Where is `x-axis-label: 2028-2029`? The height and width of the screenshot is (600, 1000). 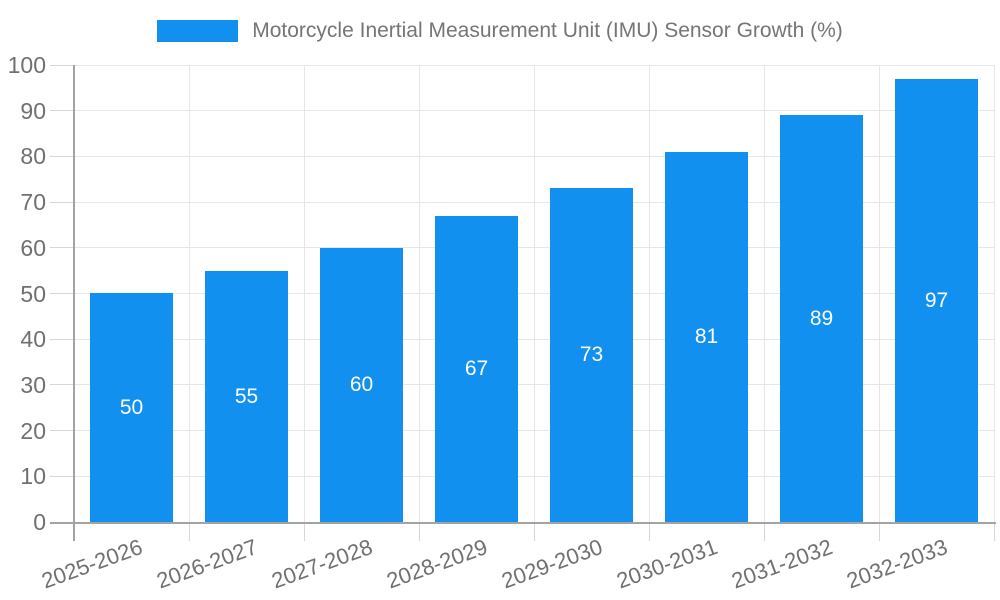 x-axis-label: 2028-2029 is located at coordinates (437, 564).